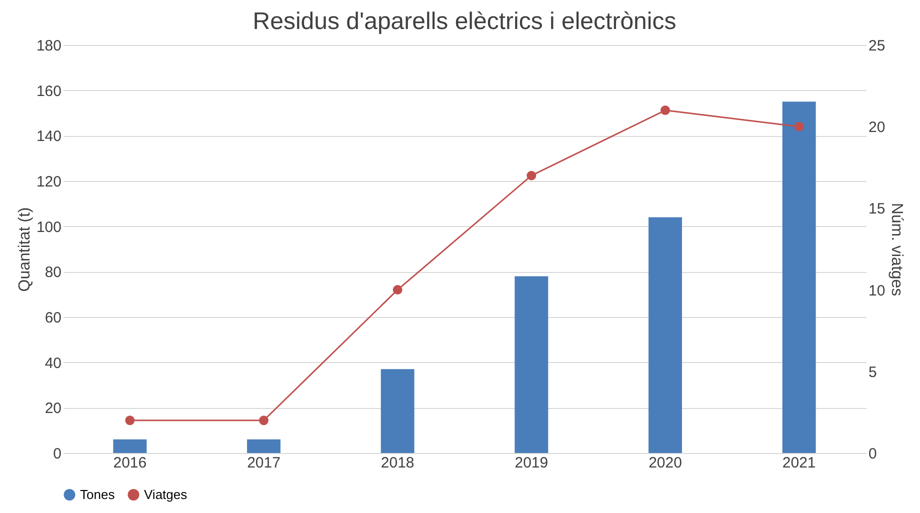 Image resolution: width=920 pixels, height=513 pixels. I want to click on y2-axis-title: Núm. viatges, so click(897, 249).